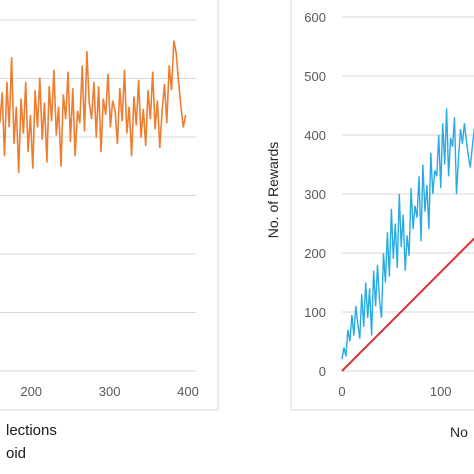  Describe the element at coordinates (31, 430) in the screenshot. I see `left-caption-line-1: lections` at that location.